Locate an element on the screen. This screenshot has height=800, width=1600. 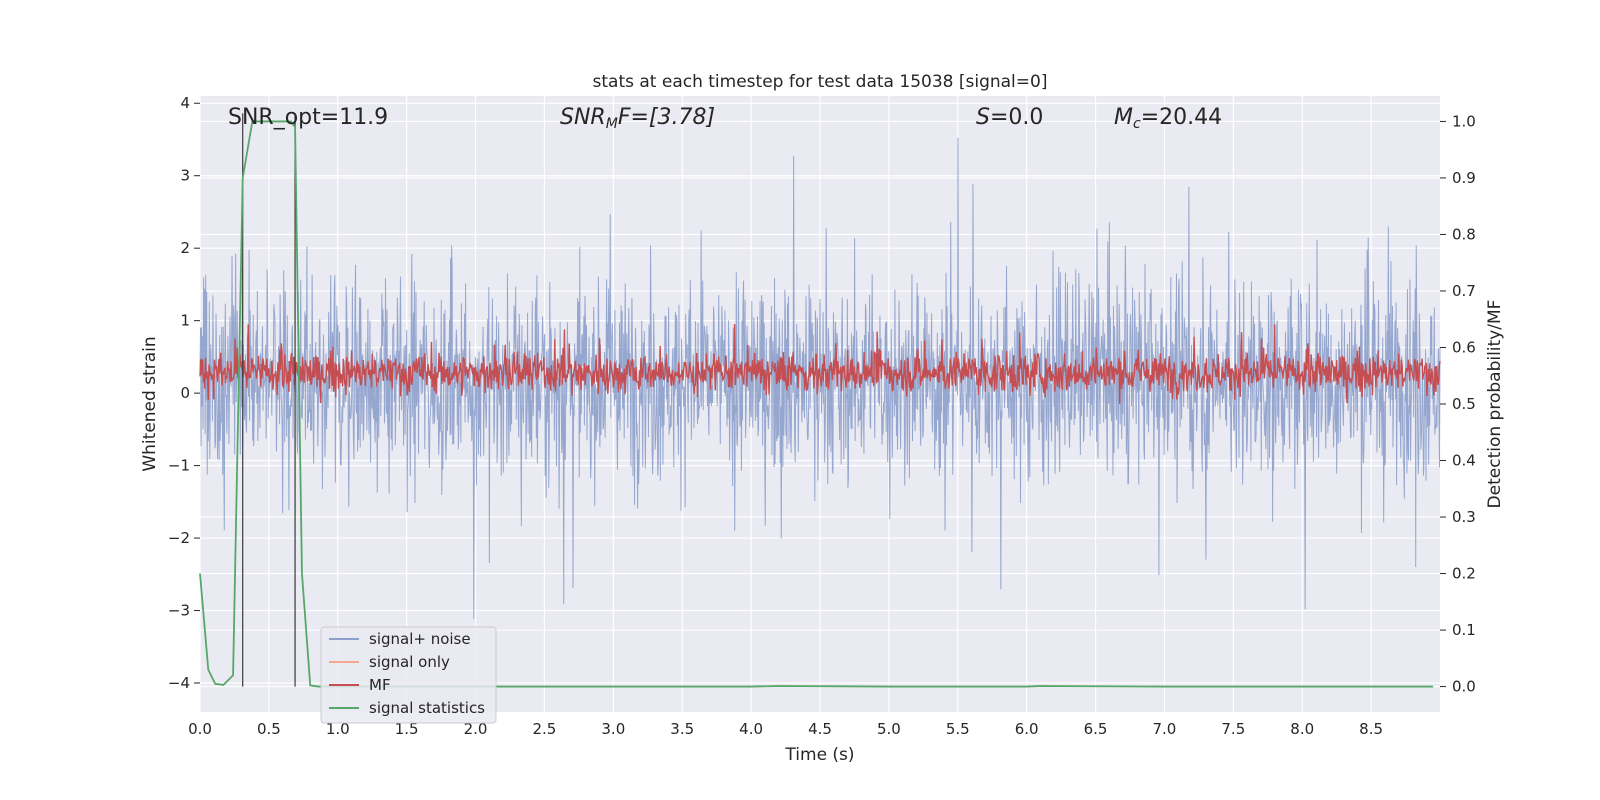
y2-axis-ticks: 1.0 0.9 0.8 0.7 0.6 0.5 0.4 0.3 0.2 0.1 0.0 is located at coordinates (1458, 404).